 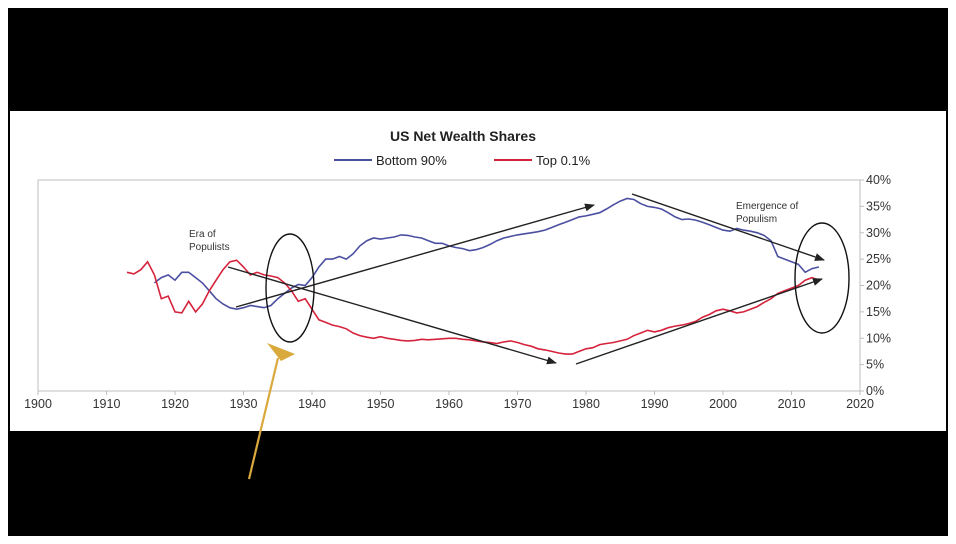 What do you see at coordinates (244, 404) in the screenshot?
I see `x-tick-label: 1930` at bounding box center [244, 404].